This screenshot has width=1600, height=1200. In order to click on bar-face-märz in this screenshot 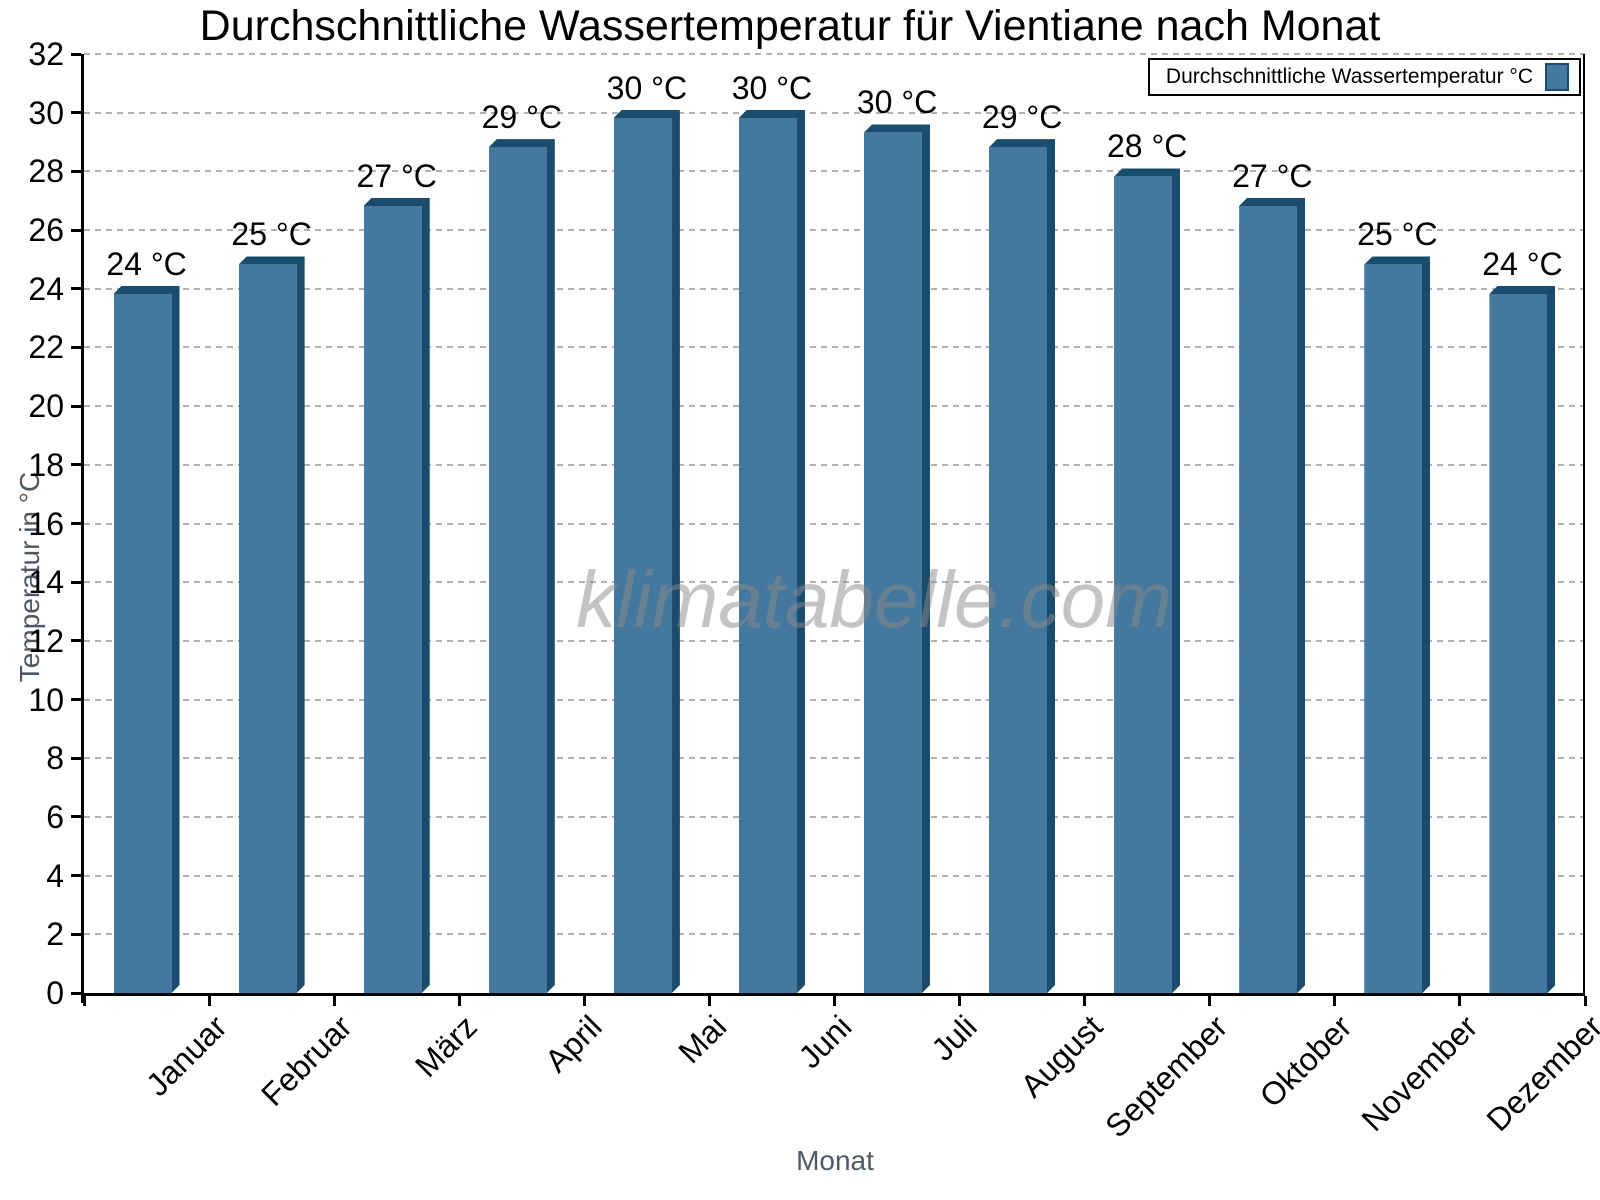, I will do `click(393, 599)`.